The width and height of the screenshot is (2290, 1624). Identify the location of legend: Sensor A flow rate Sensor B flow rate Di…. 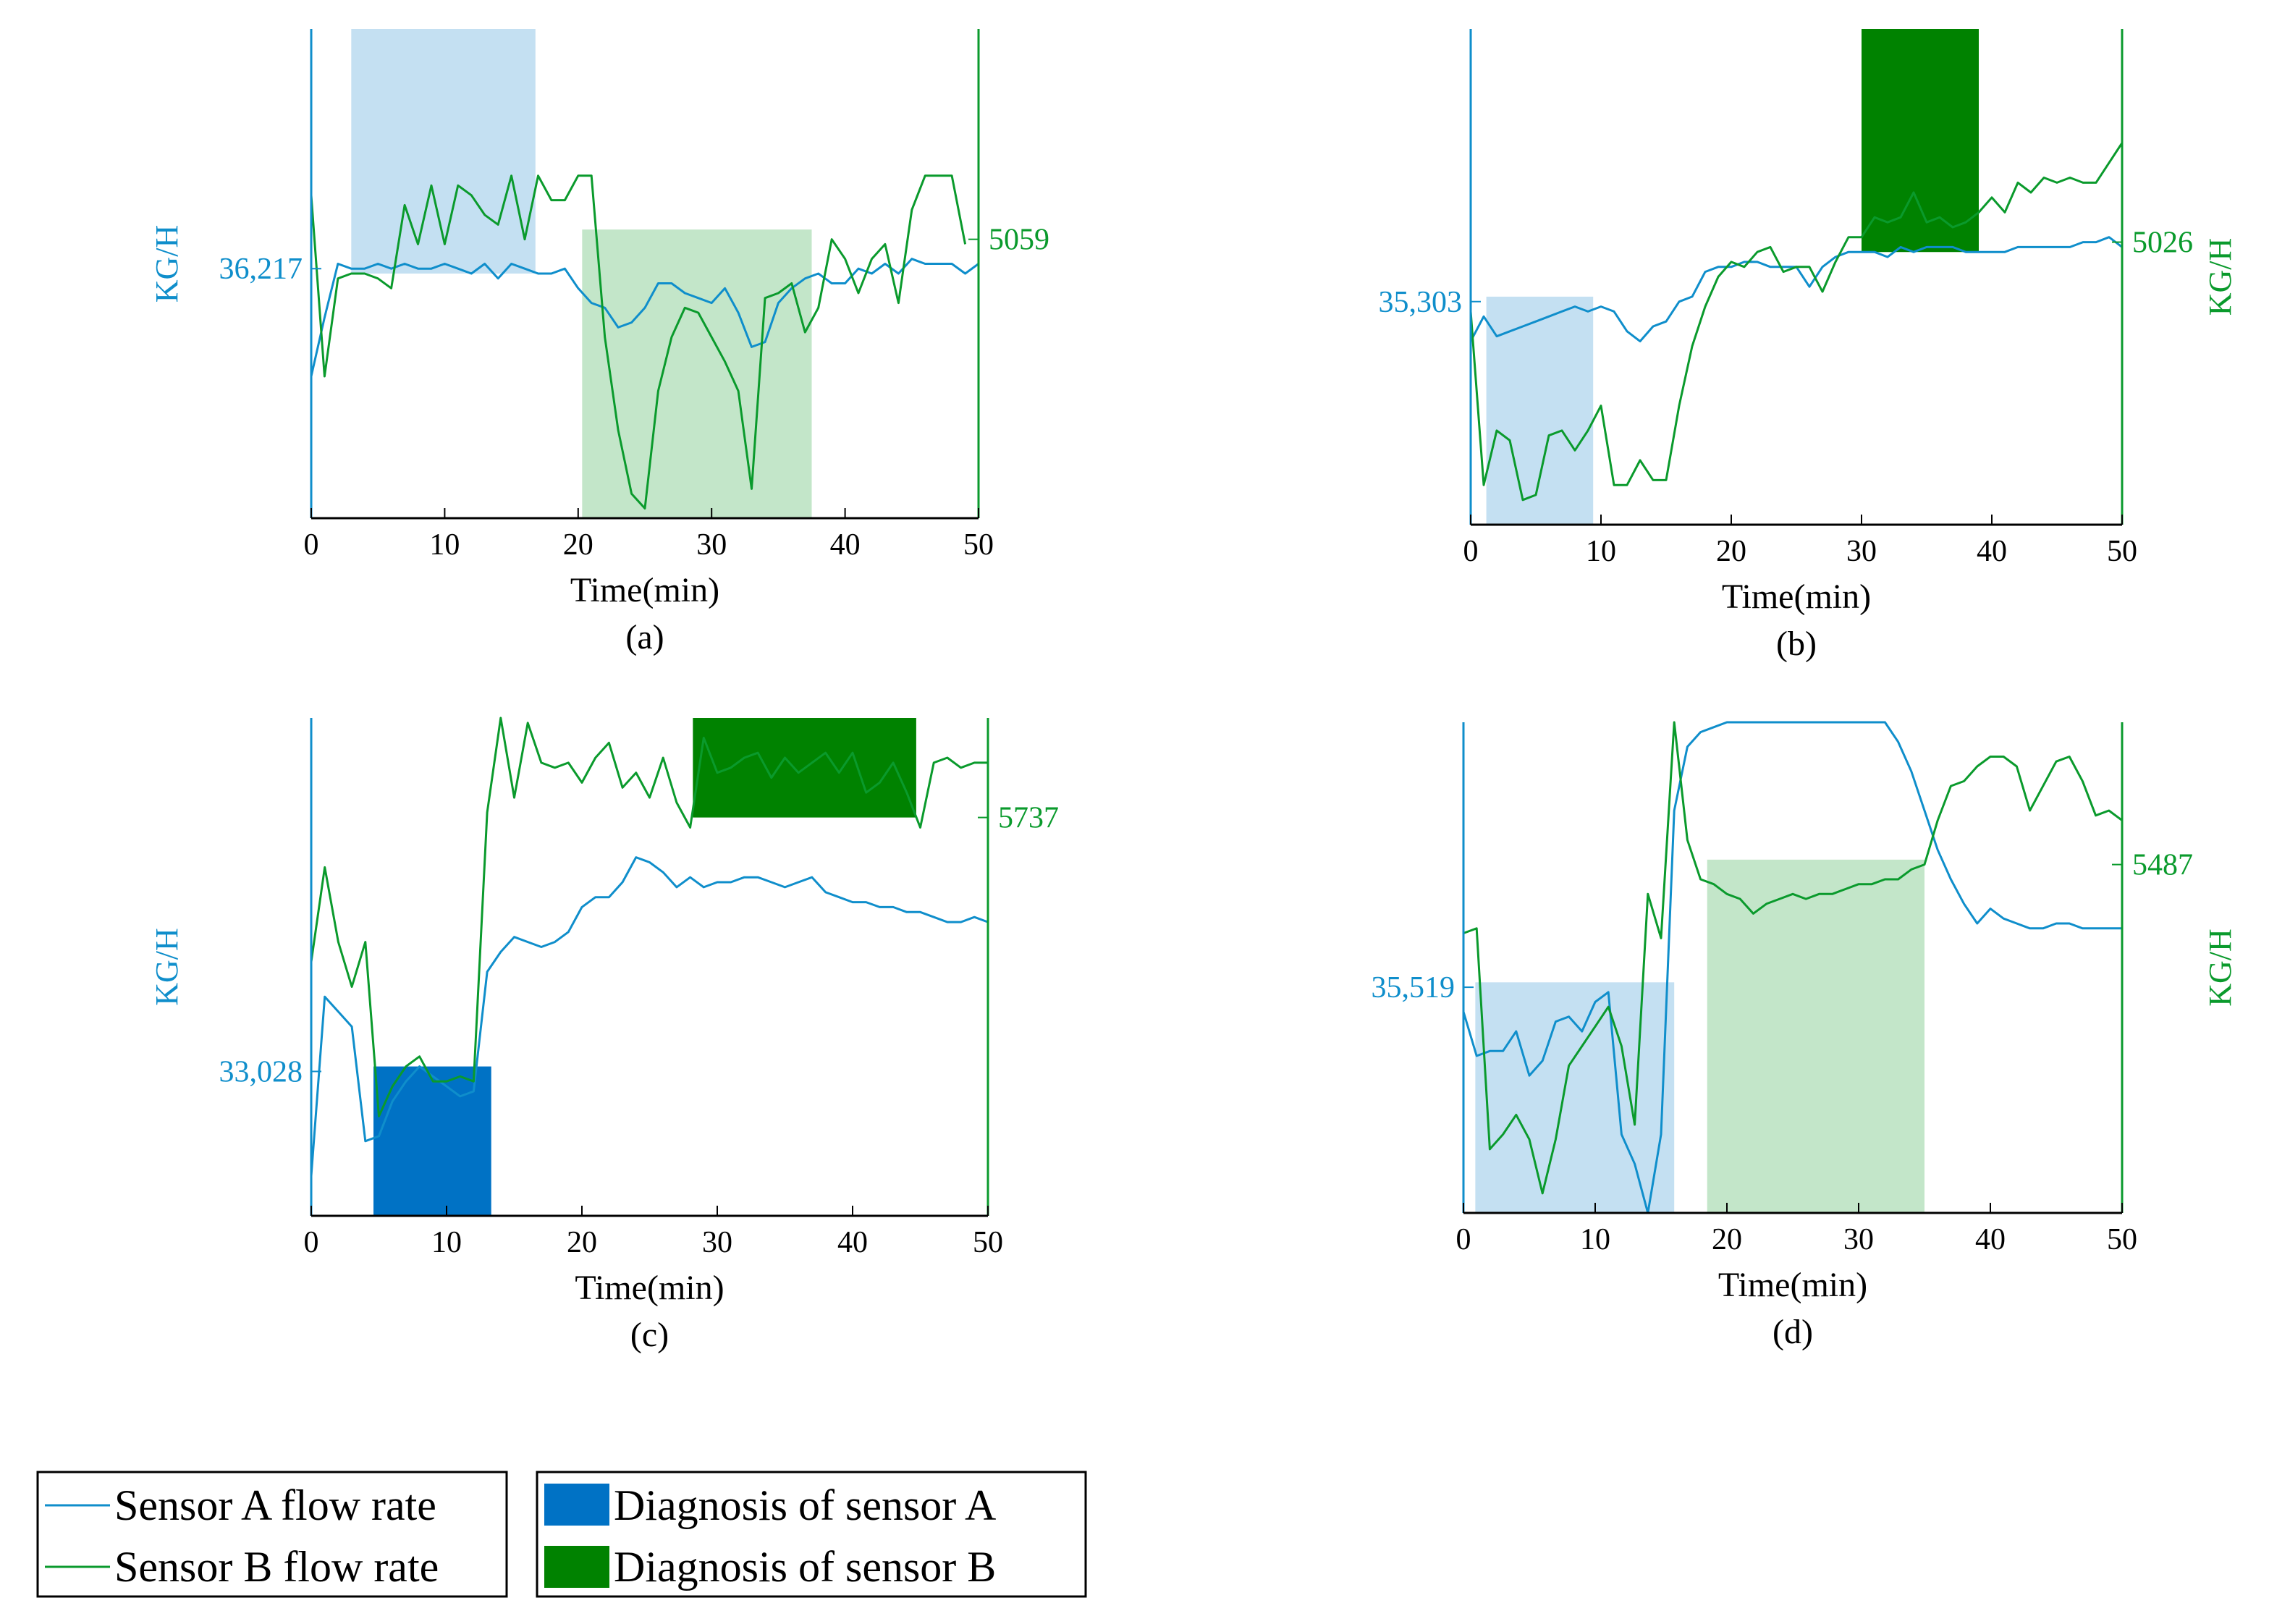
(561, 1534).